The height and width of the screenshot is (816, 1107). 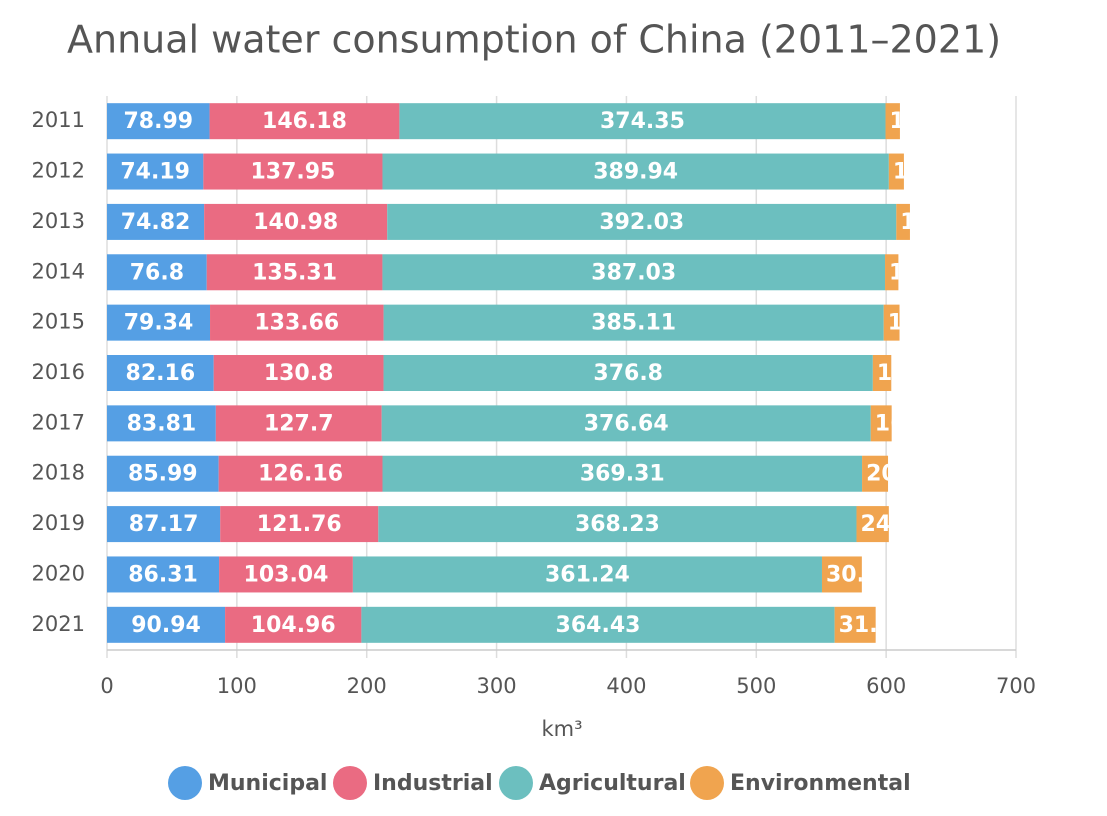 I want to click on value-label: 20.0, so click(x=893, y=474).